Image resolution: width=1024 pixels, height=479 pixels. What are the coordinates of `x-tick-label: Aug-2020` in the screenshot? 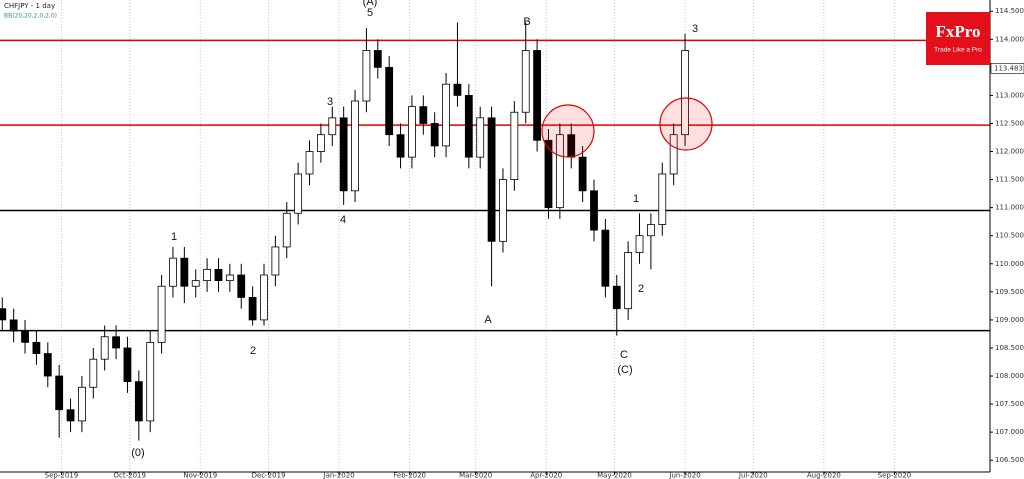 It's located at (824, 475).